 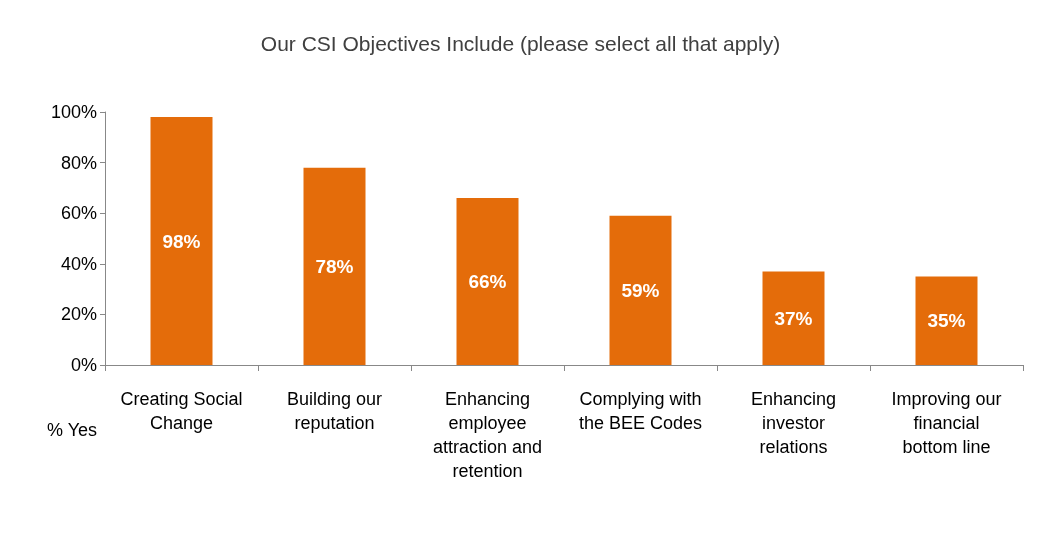 What do you see at coordinates (78, 263) in the screenshot?
I see `y-tick-label: 40%` at bounding box center [78, 263].